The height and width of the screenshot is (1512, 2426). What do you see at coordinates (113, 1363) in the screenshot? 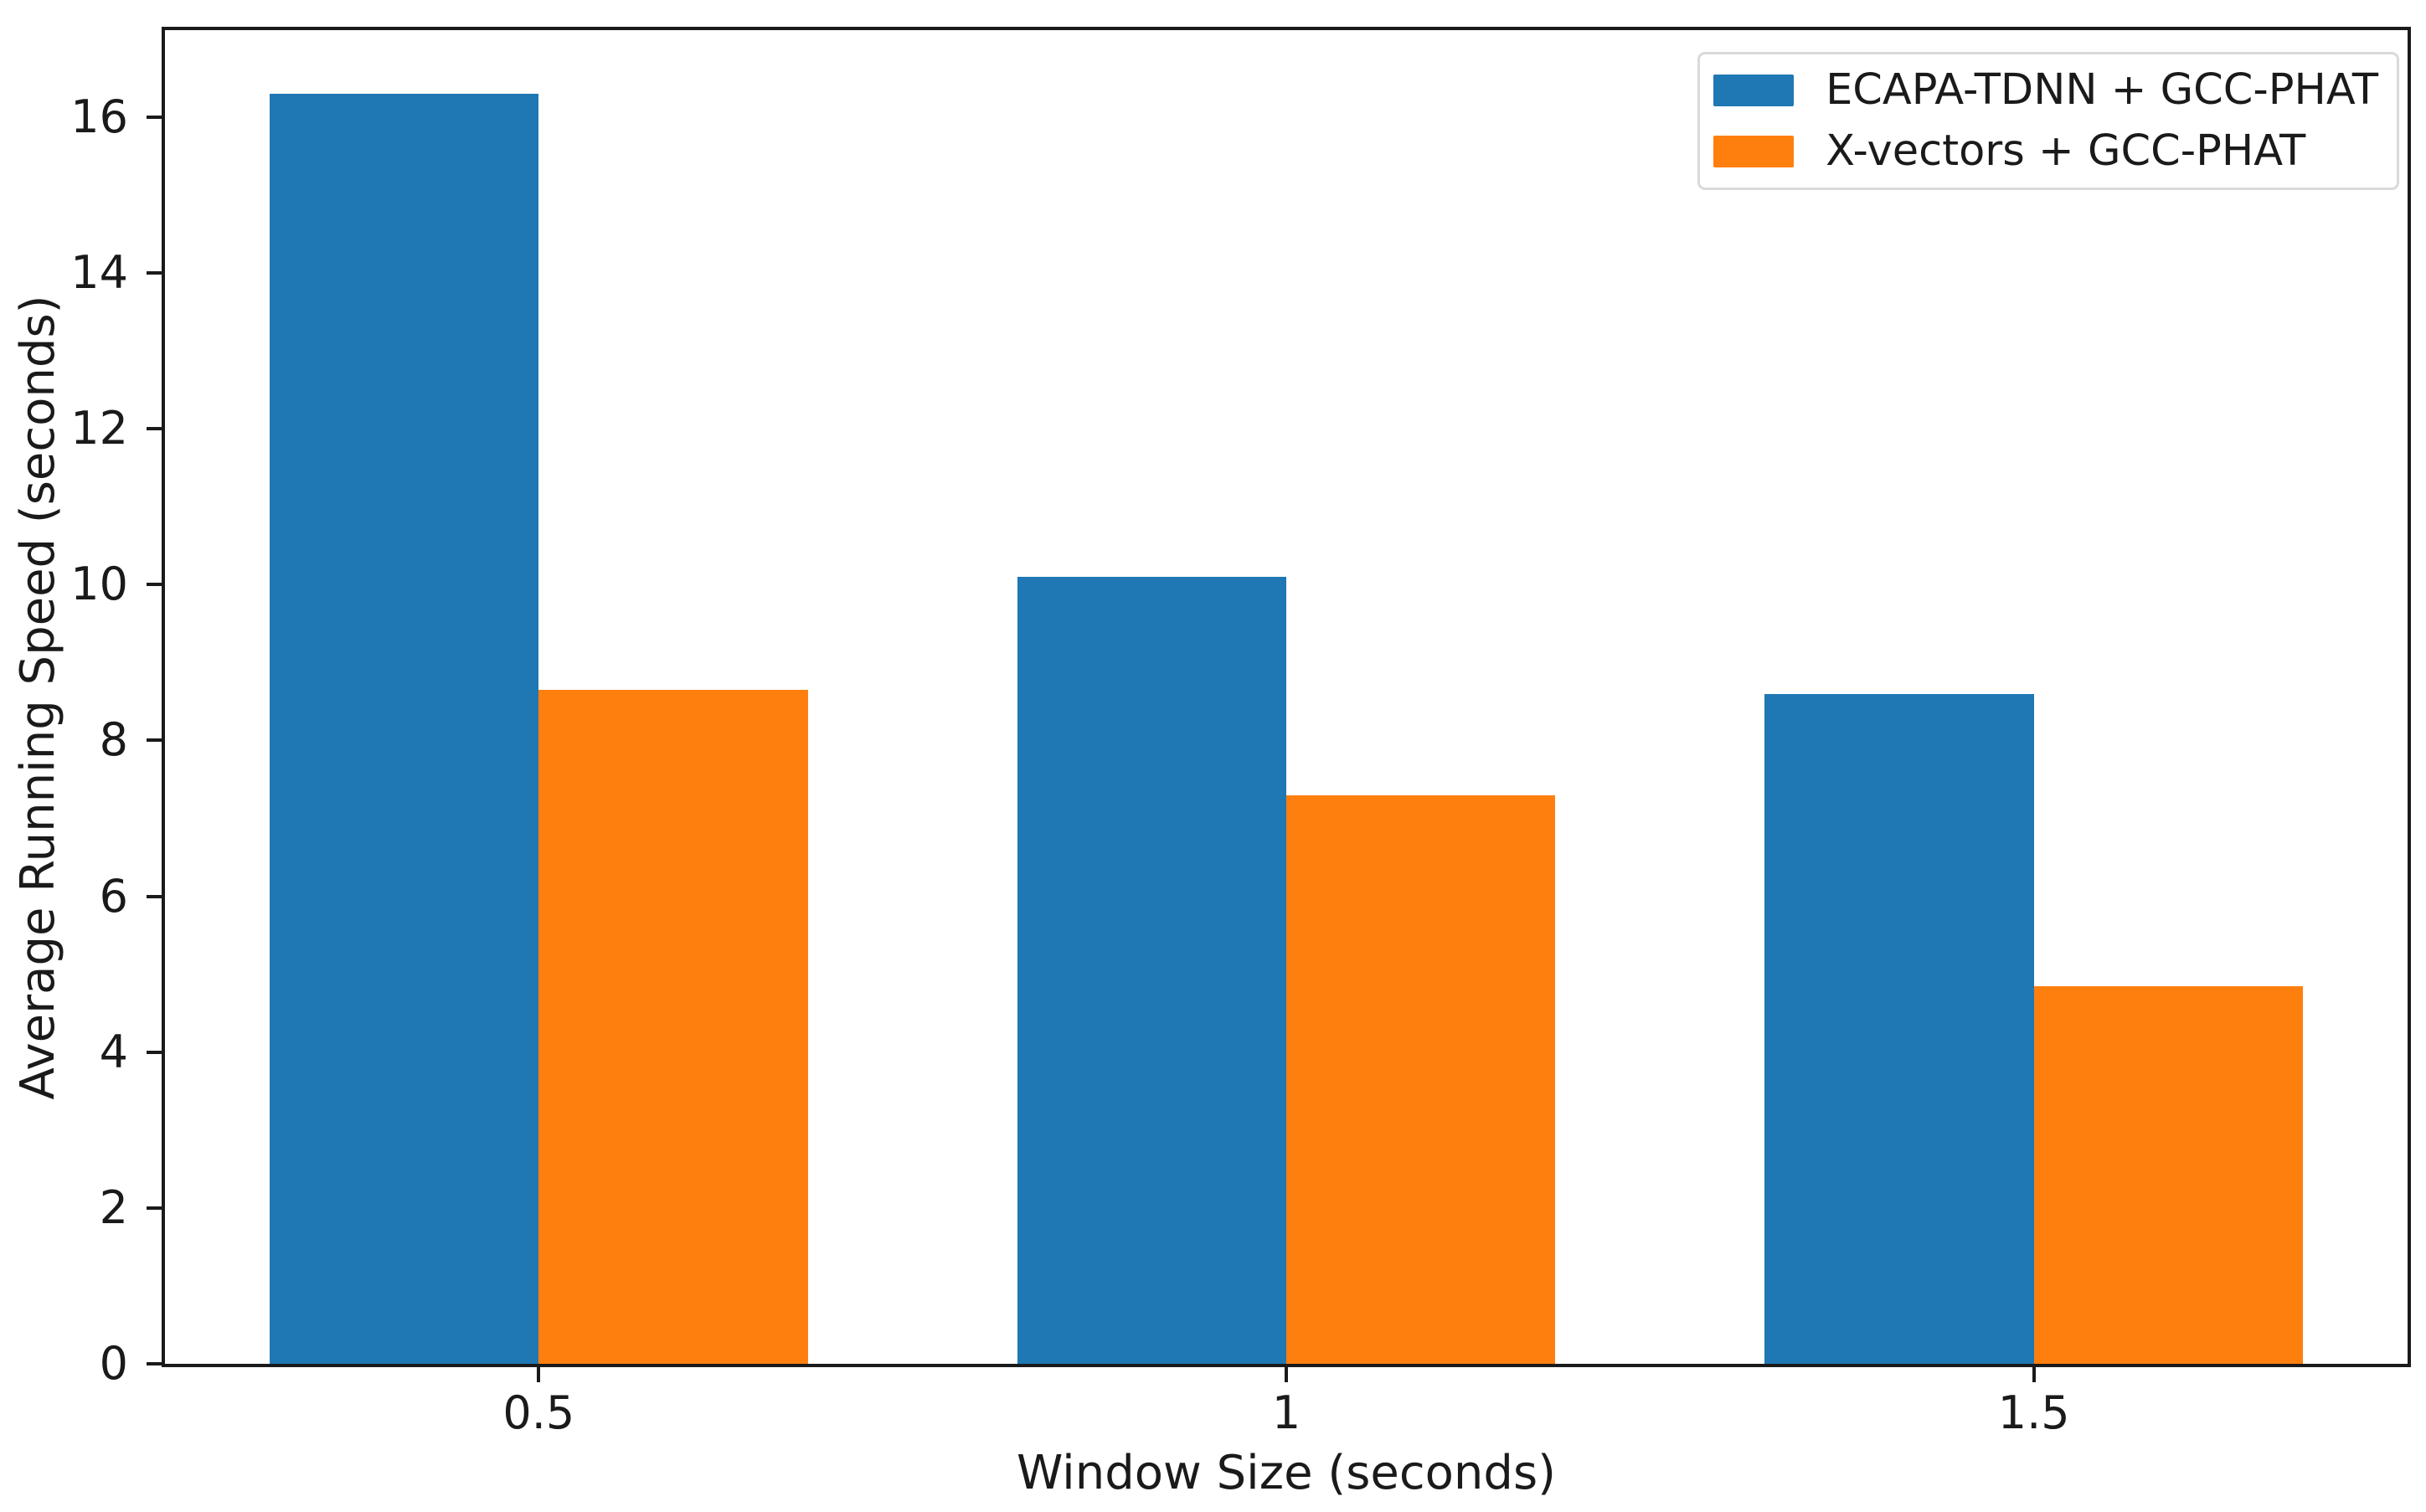
I see `y-tick-label-0: 0` at bounding box center [113, 1363].